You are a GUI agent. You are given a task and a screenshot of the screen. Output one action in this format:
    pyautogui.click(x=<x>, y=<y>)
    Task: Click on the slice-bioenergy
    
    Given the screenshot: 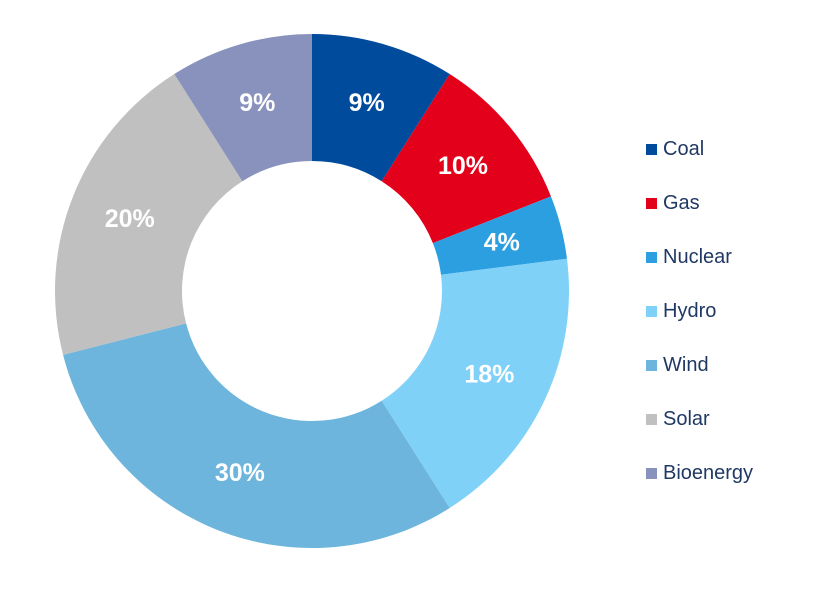 What is the action you would take?
    pyautogui.click(x=243, y=108)
    